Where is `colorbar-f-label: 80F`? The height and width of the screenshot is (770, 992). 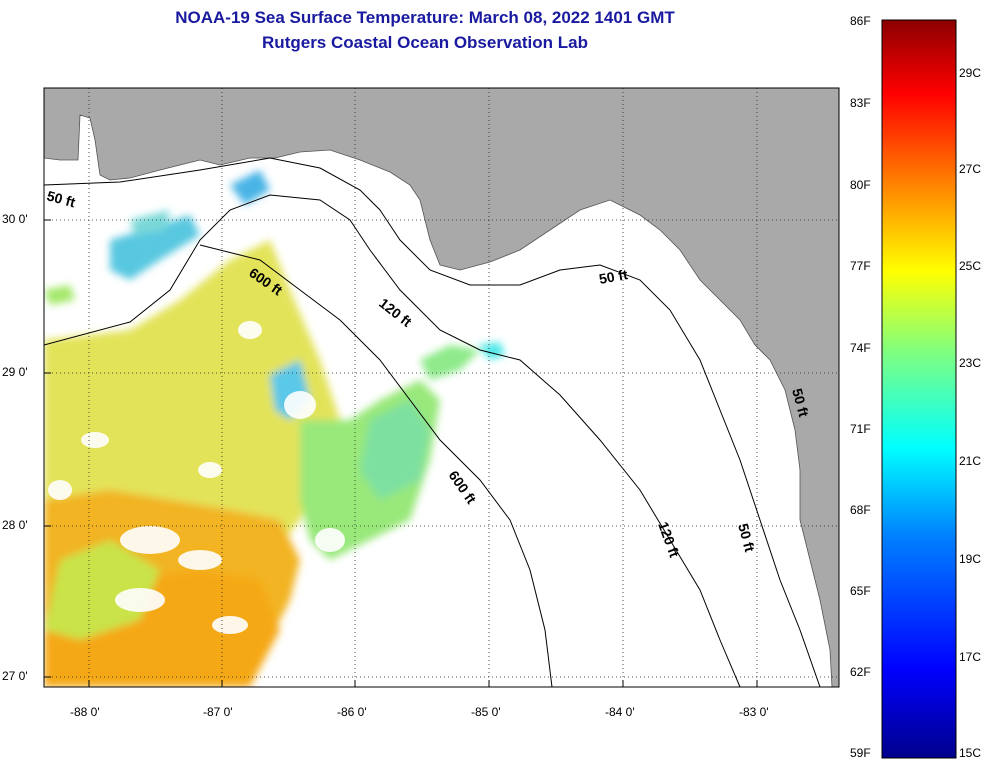 colorbar-f-label: 80F is located at coordinates (860, 185).